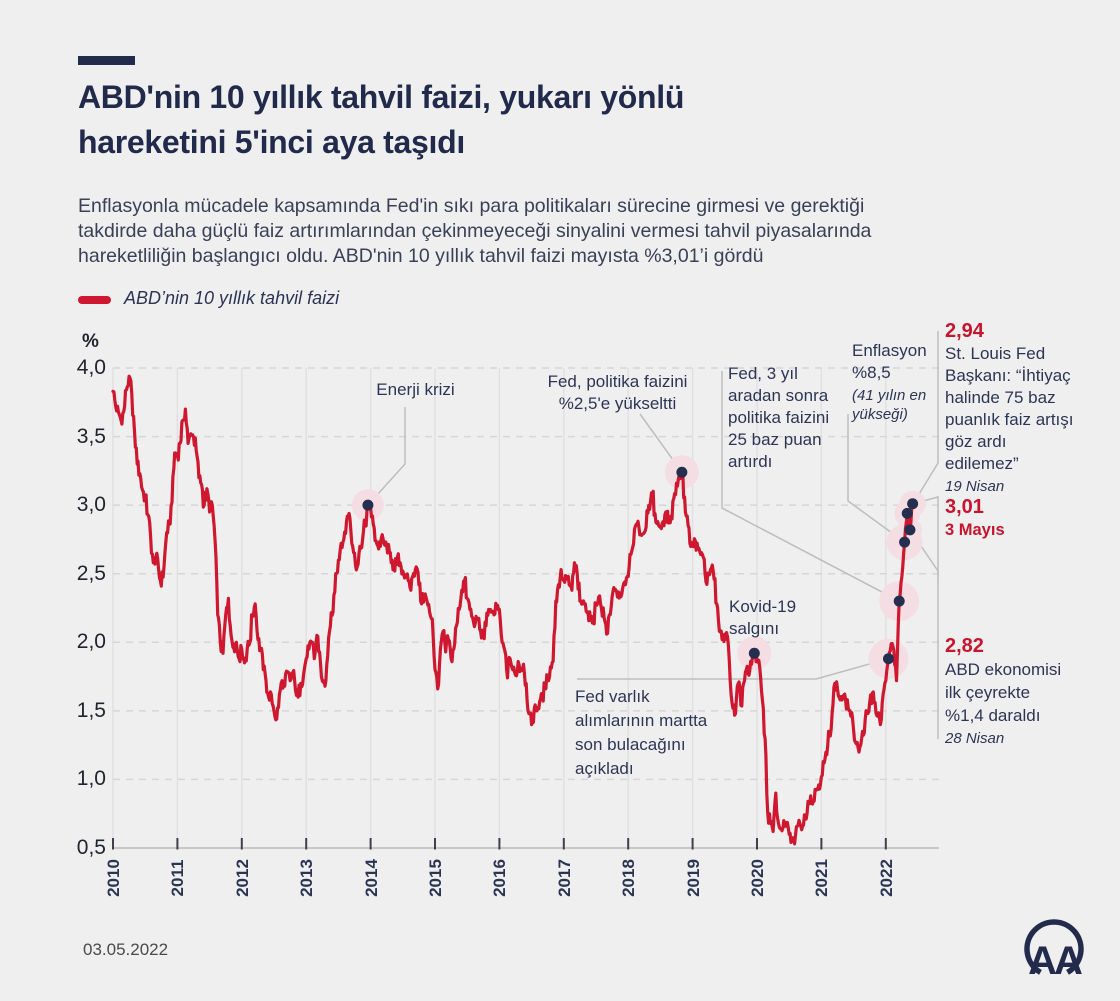  I want to click on logo-arc, so click(1054, 947).